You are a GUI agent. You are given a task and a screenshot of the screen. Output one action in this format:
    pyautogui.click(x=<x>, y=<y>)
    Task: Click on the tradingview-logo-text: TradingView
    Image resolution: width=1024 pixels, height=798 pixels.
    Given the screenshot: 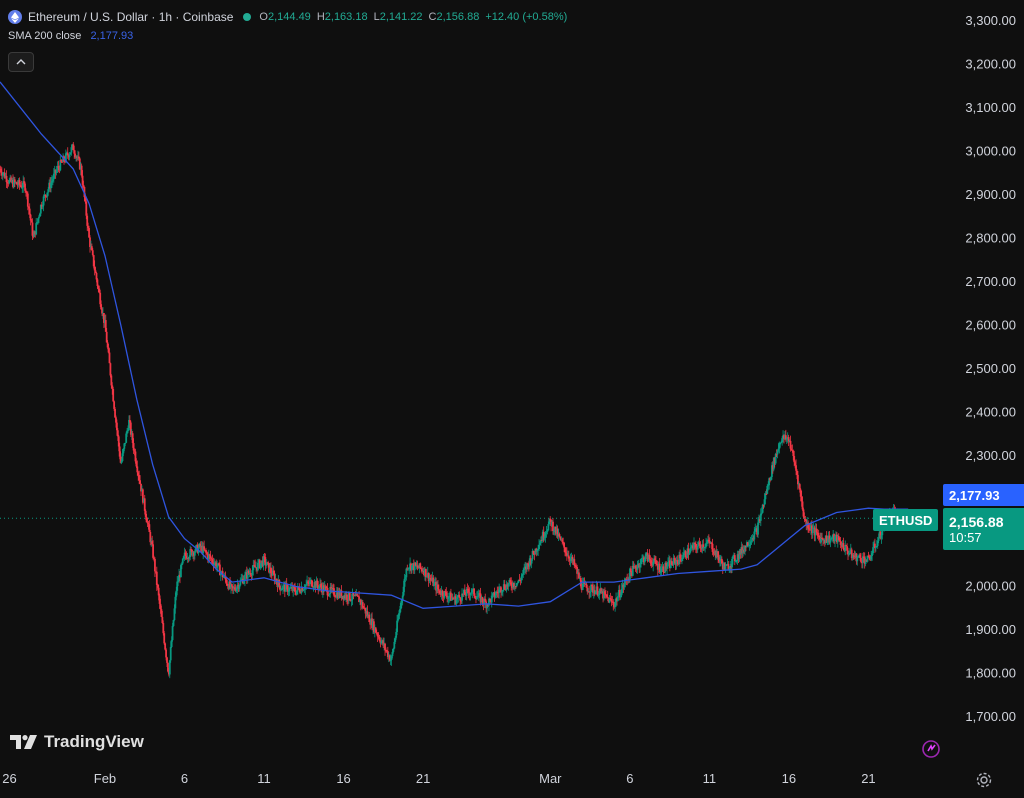 What is the action you would take?
    pyautogui.click(x=94, y=741)
    